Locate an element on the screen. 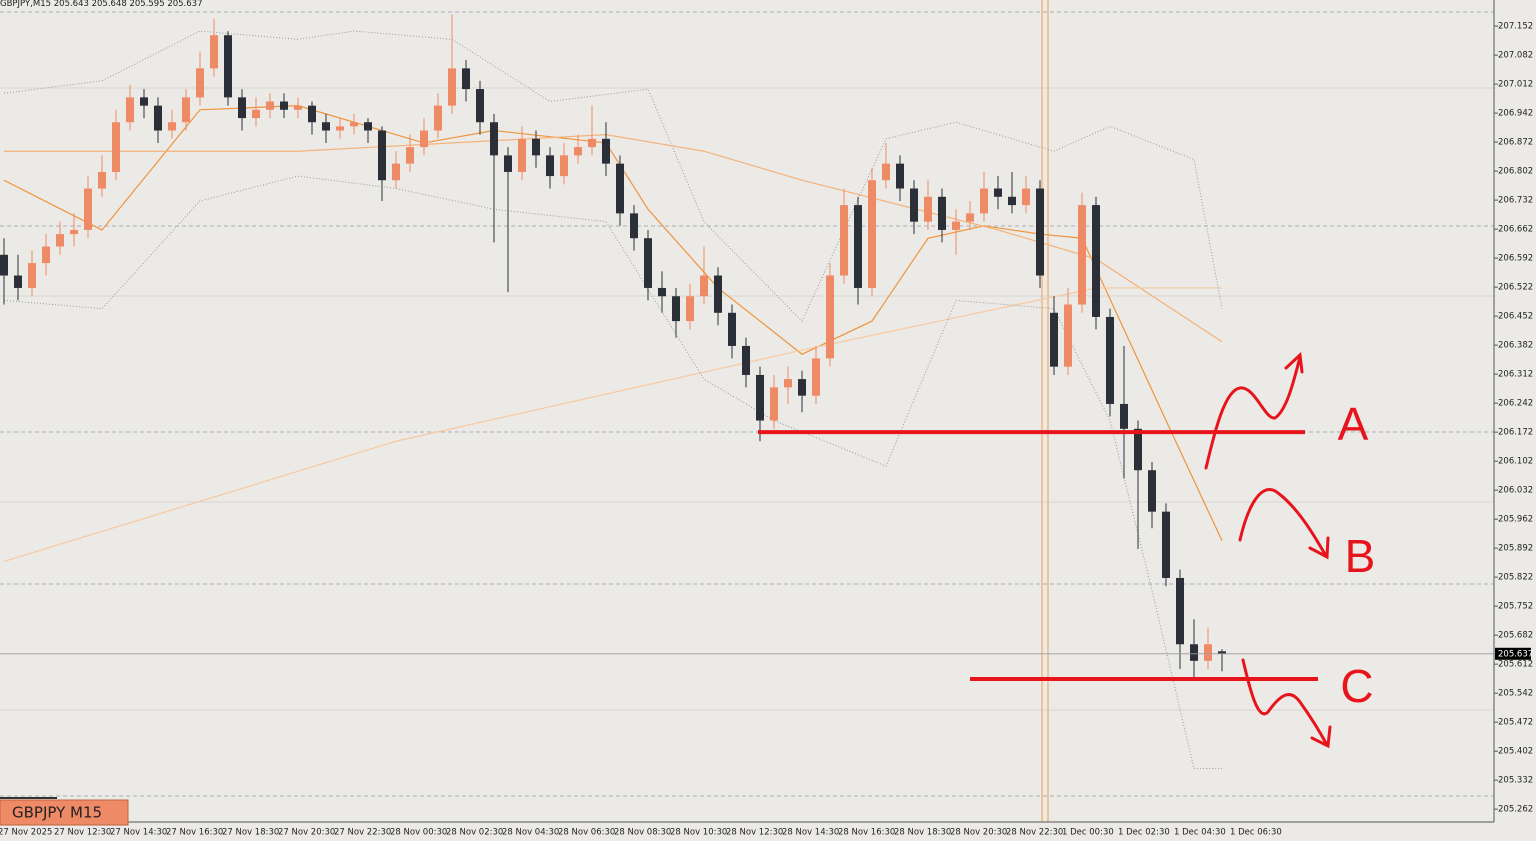 The width and height of the screenshot is (1536, 841). x-tick-label: 28 Nov 06:30 is located at coordinates (586, 833).